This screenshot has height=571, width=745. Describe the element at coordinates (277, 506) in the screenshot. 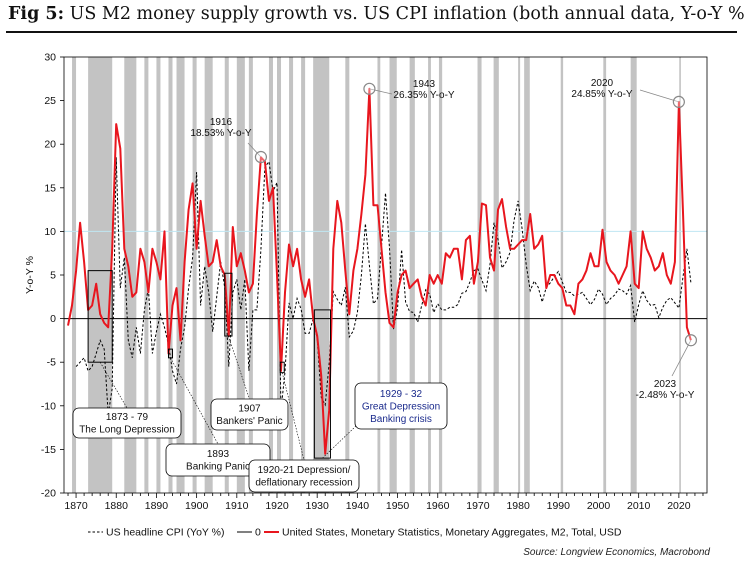

I see `x-tick-label: 1920` at that location.